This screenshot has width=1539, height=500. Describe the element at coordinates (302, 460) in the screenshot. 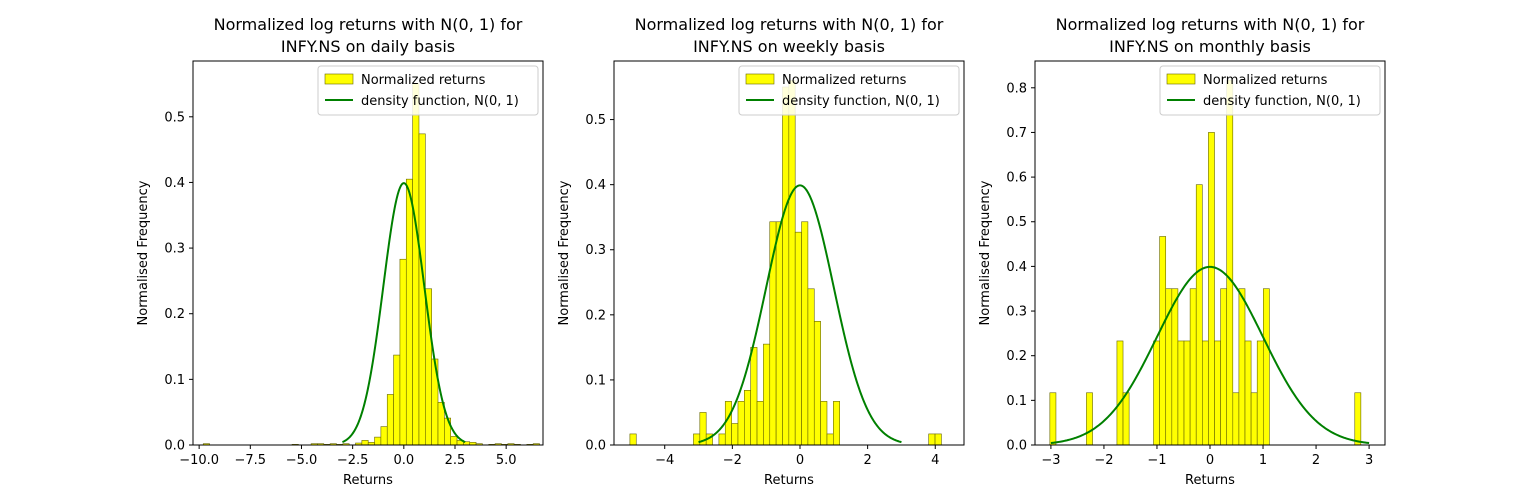

I see `x-tick-label: −5.0` at that location.